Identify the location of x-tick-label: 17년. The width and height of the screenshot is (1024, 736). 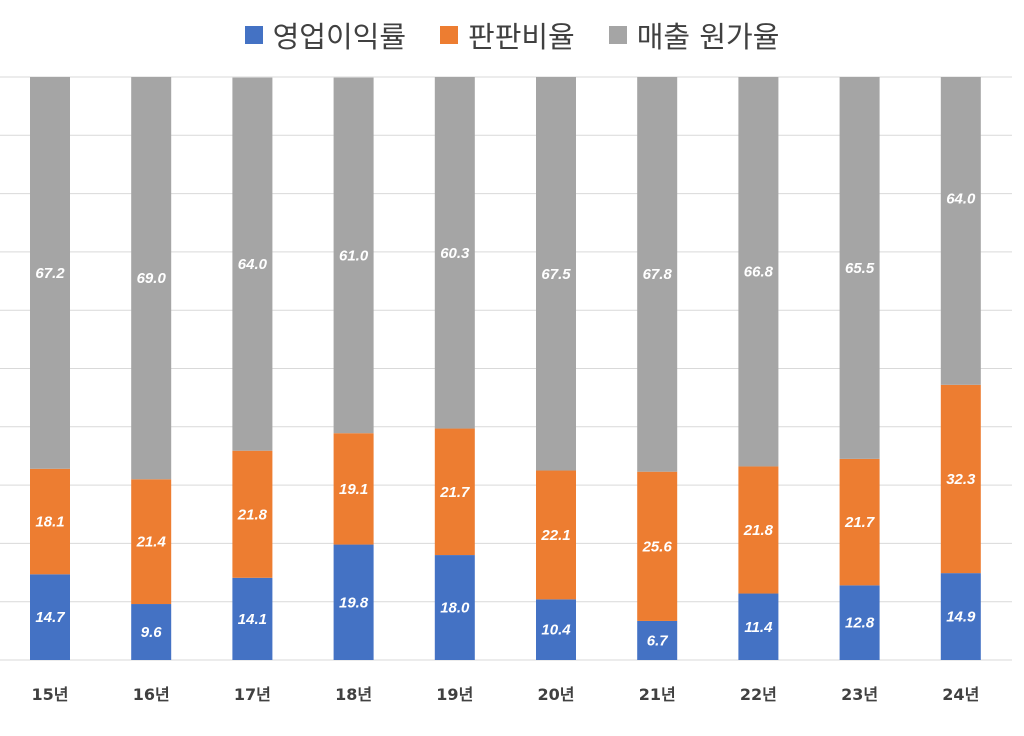
(252, 694).